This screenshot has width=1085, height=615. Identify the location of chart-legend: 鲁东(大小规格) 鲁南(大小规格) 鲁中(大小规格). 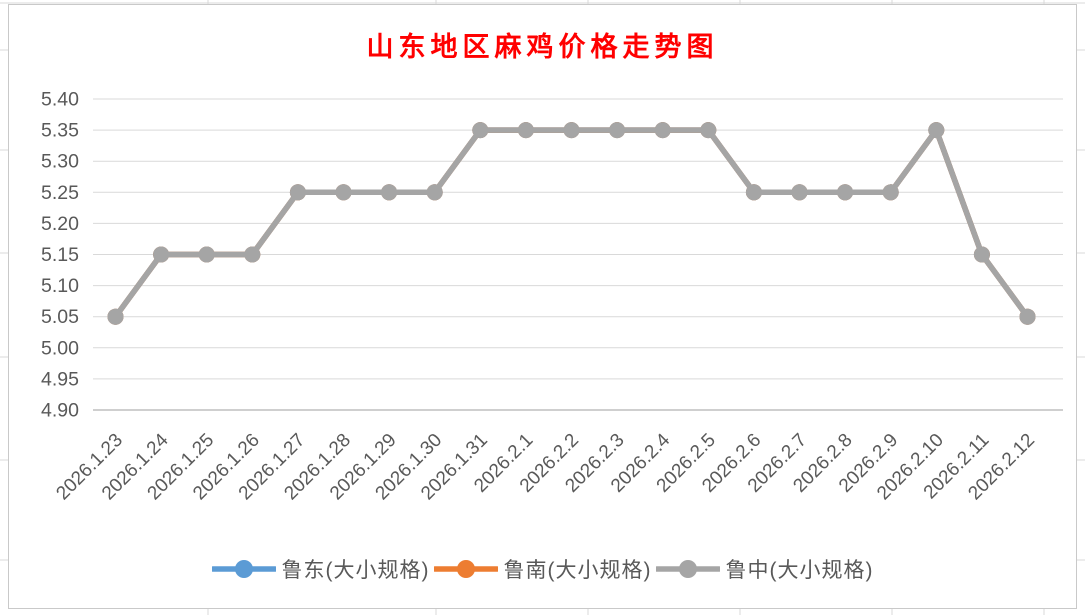
(542, 569).